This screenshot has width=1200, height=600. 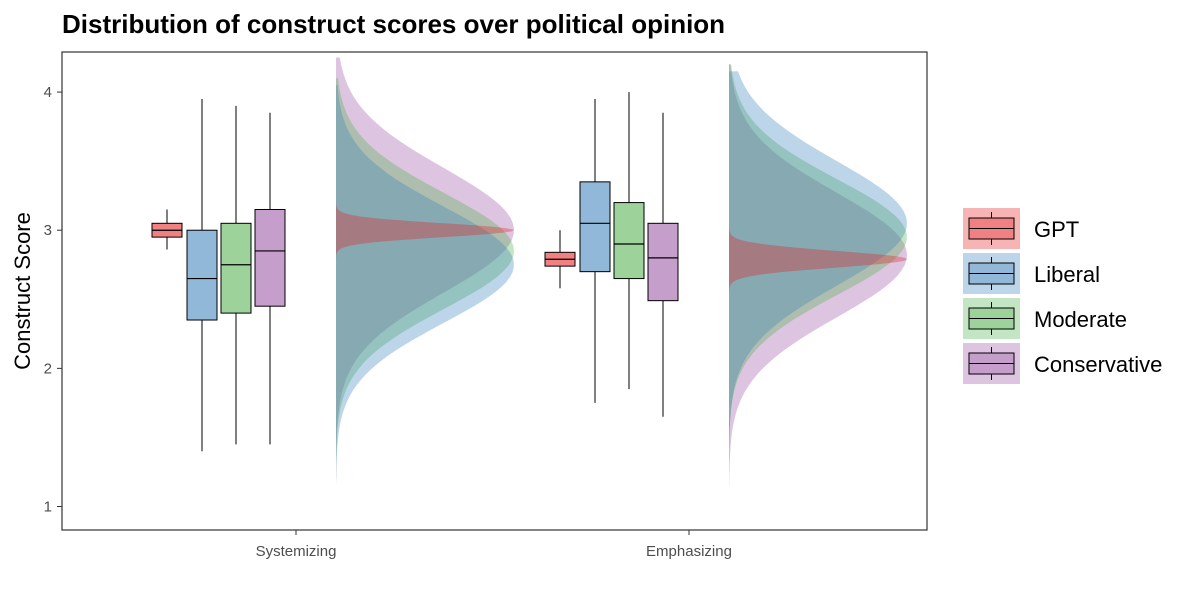 What do you see at coordinates (48, 230) in the screenshot?
I see `y-tick-label: 3` at bounding box center [48, 230].